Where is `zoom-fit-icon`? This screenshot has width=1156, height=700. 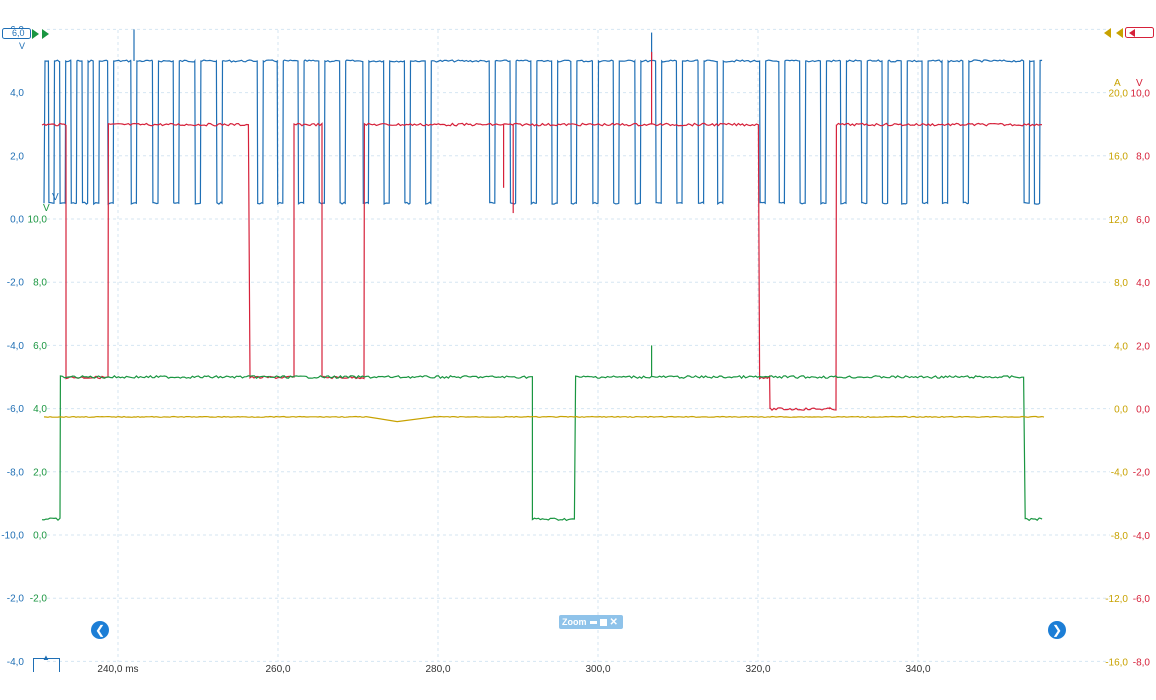
zoom-fit-icon is located at coordinates (603, 622).